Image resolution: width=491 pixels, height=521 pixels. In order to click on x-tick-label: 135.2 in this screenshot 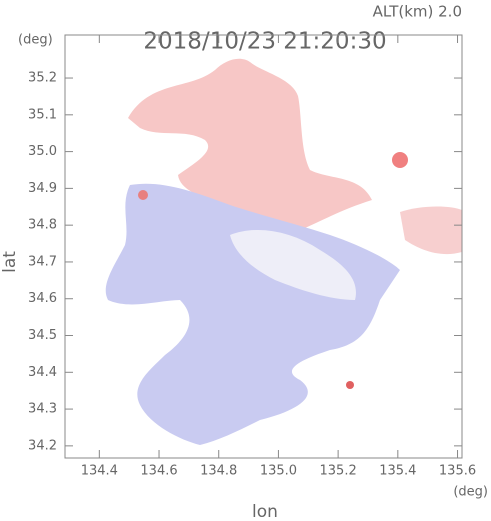, I will do `click(338, 471)`.